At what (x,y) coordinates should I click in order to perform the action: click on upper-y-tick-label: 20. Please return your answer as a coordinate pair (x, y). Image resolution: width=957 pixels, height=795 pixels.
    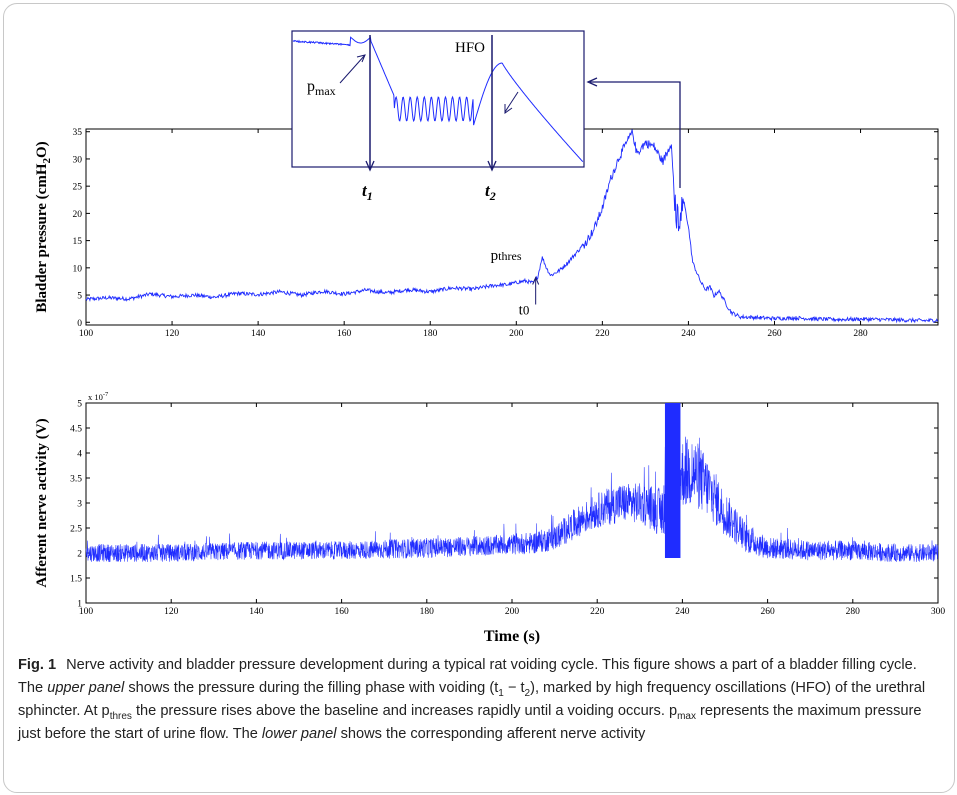
    Looking at the image, I should click on (78, 215).